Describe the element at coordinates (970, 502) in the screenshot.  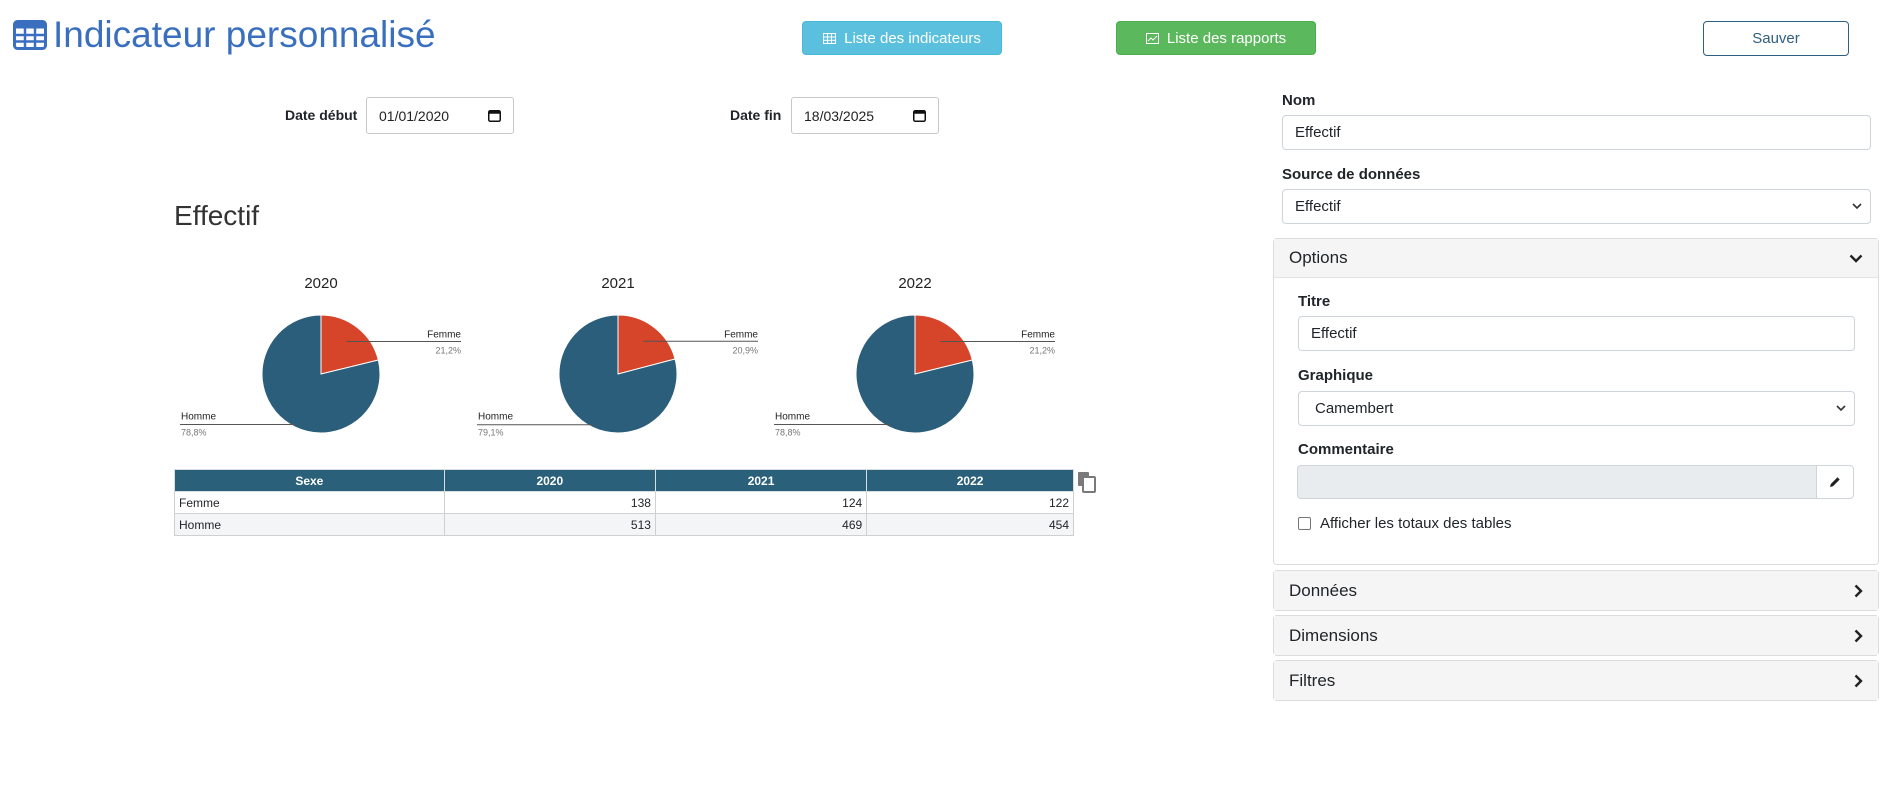
I see `table-cell: 122` at that location.